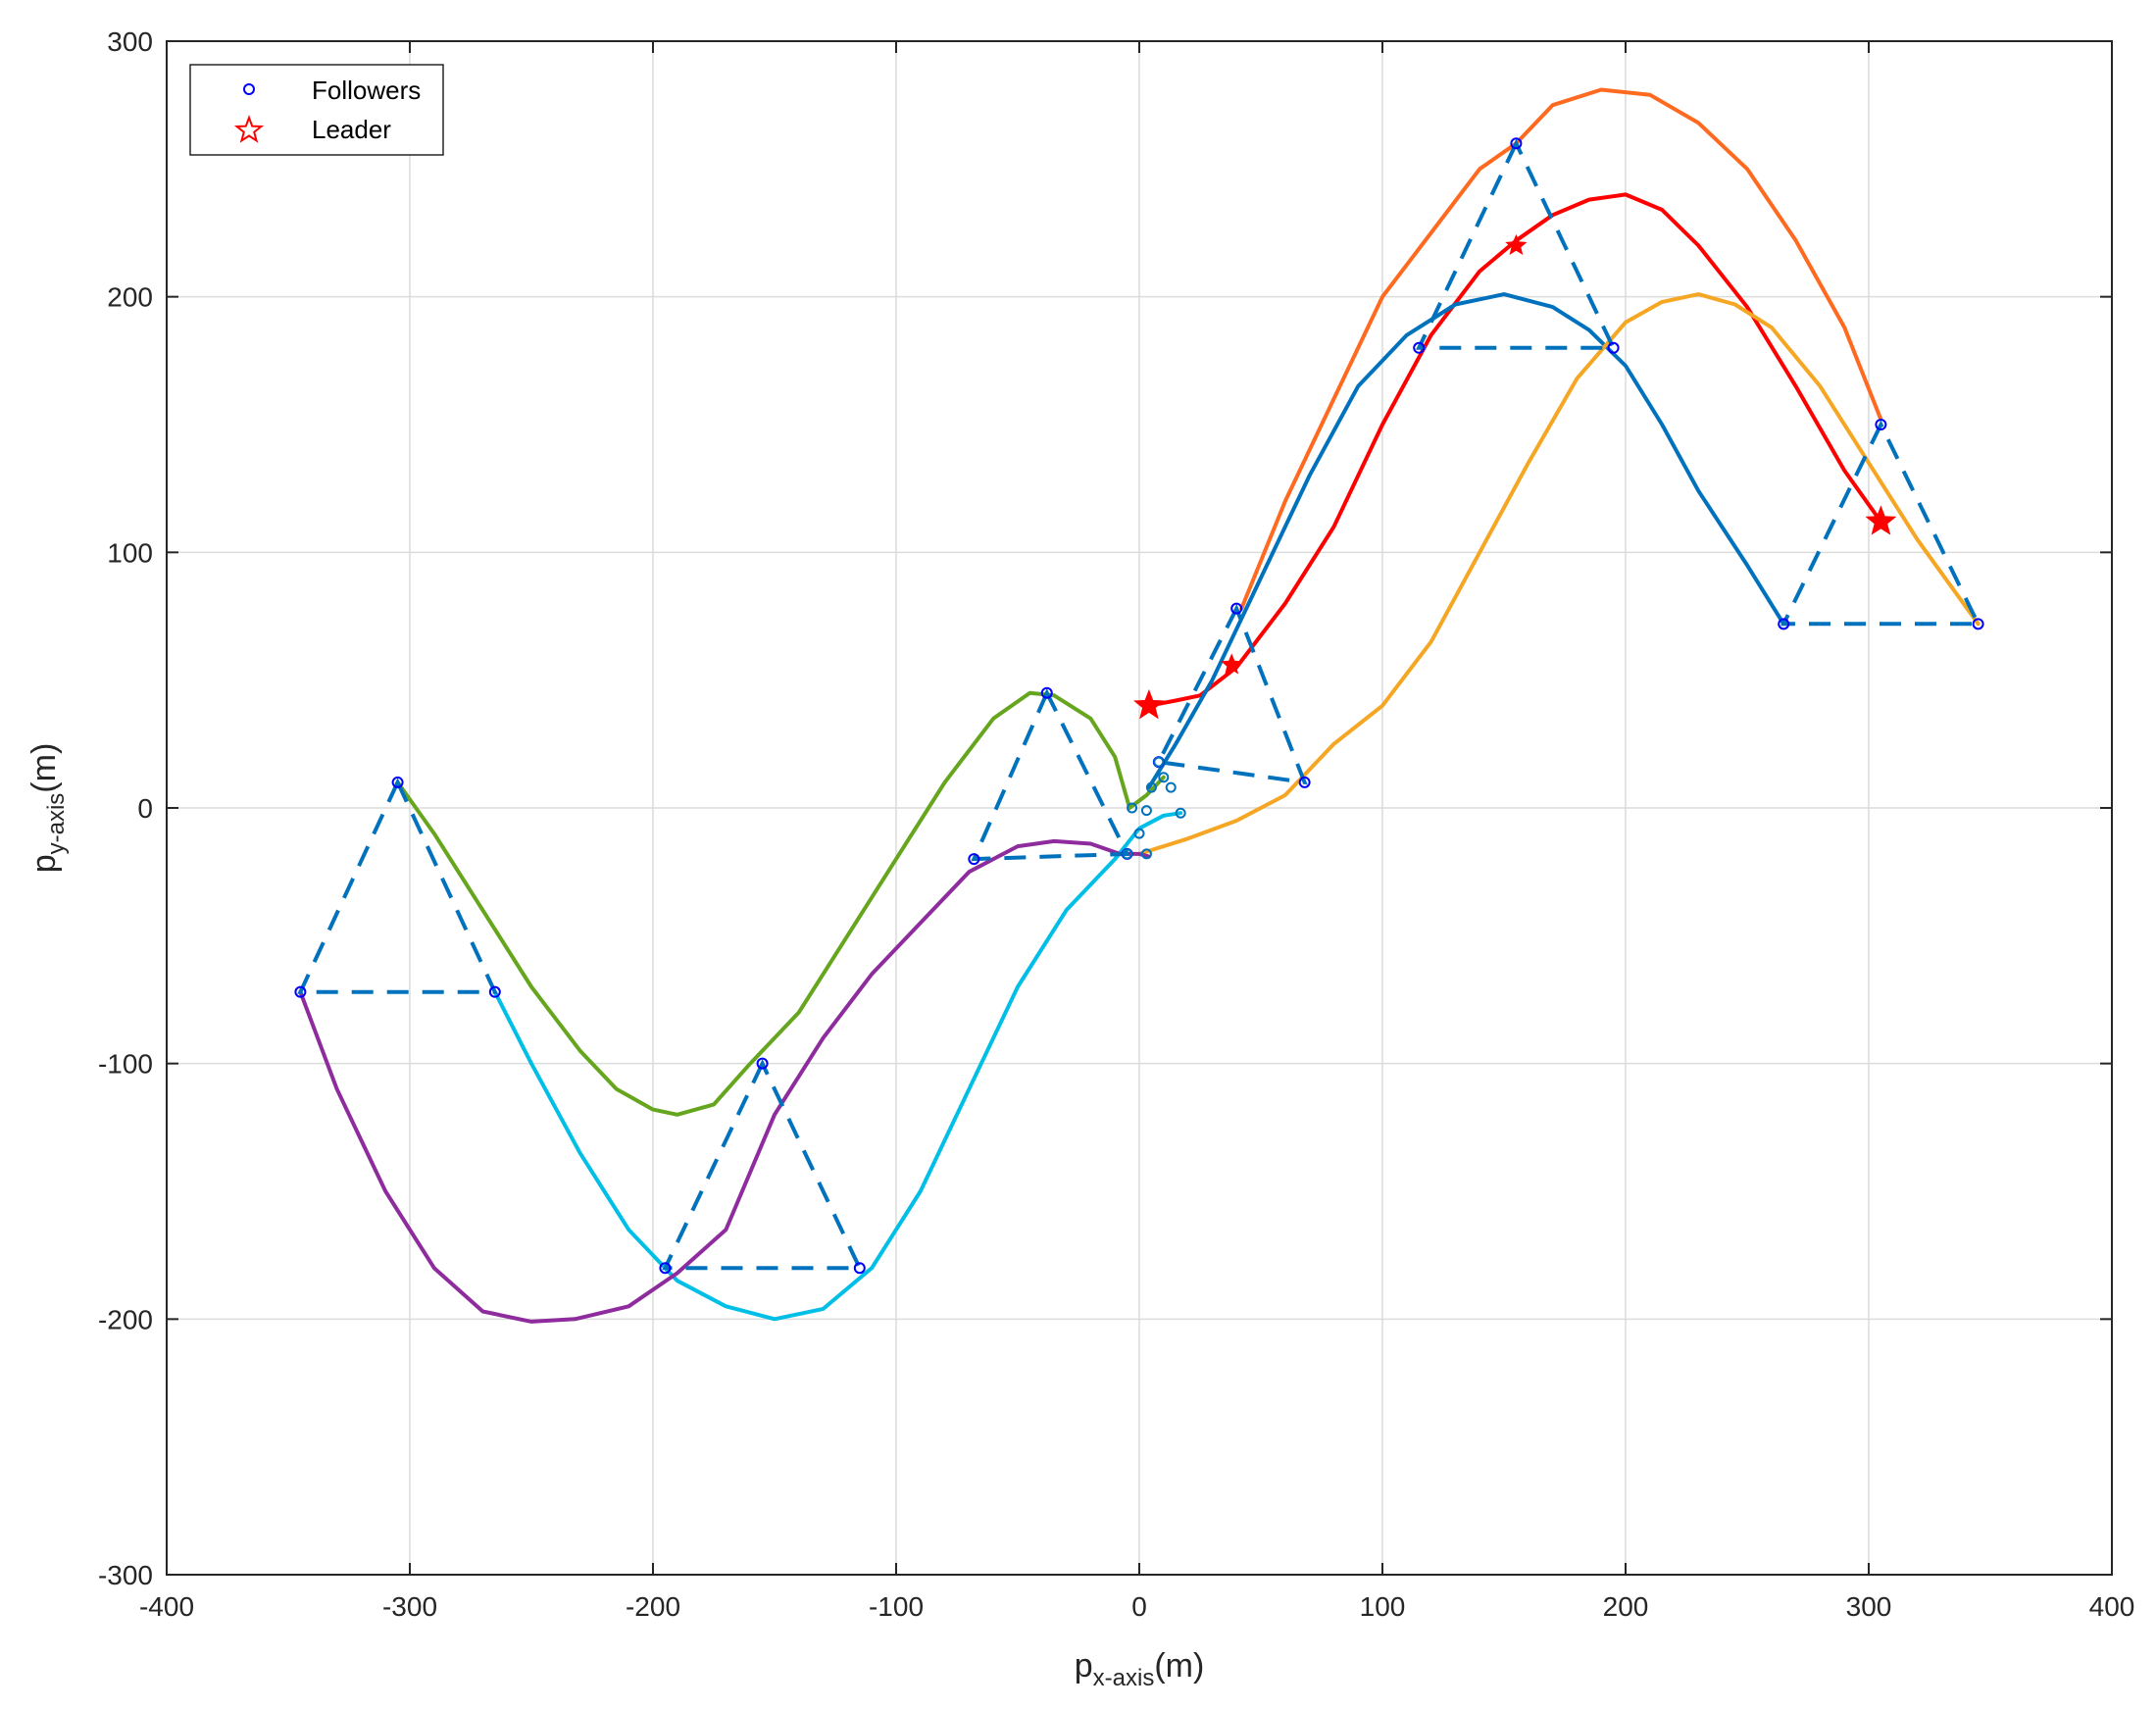 The width and height of the screenshot is (2156, 1710). Describe the element at coordinates (145, 809) in the screenshot. I see `y-tick-label: 0` at that location.